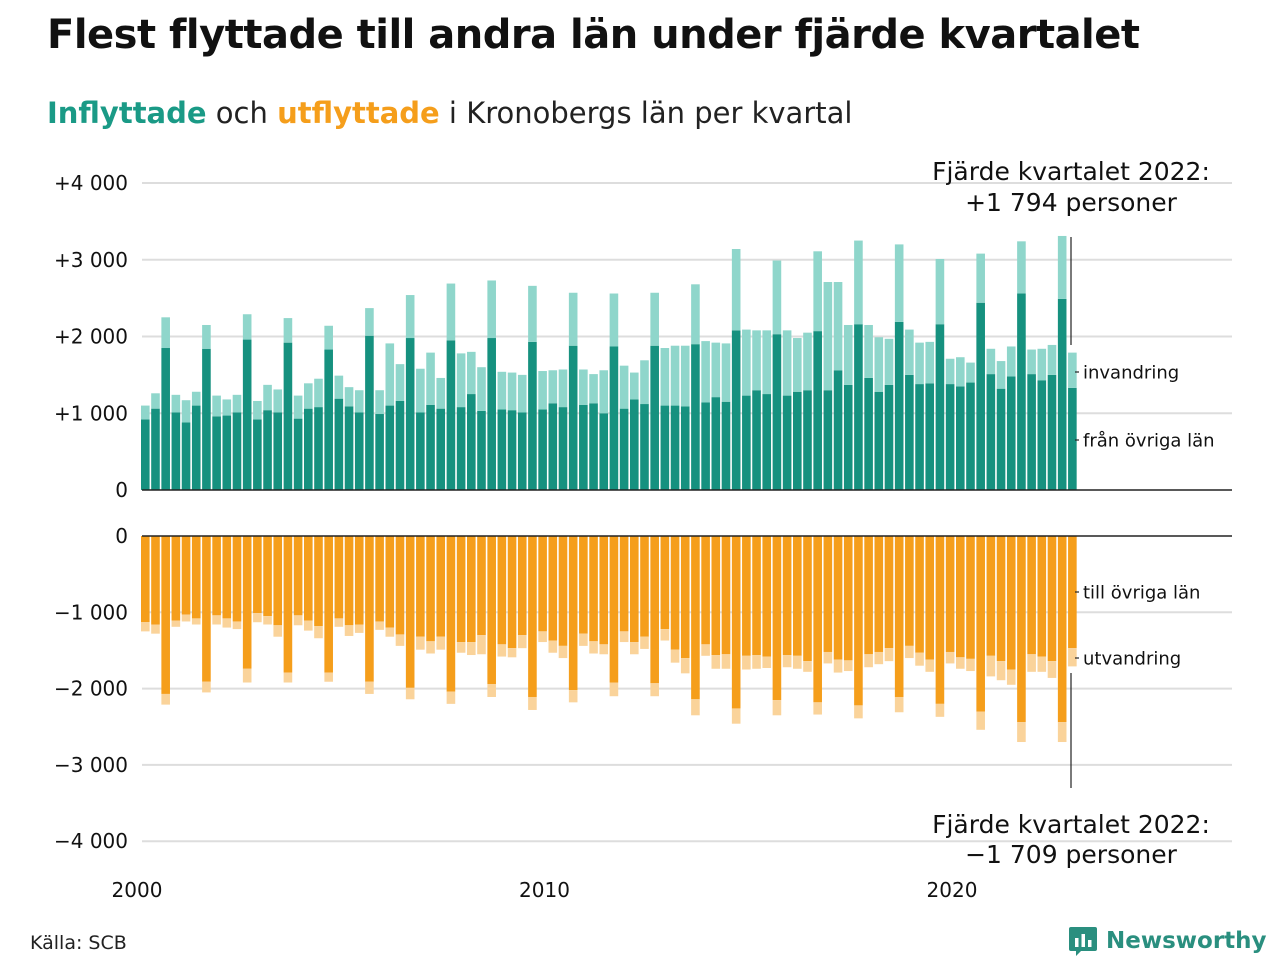 This screenshot has height=960, width=1280. What do you see at coordinates (1167, 941) in the screenshot?
I see `newsworthy-logo: Newsworthy` at bounding box center [1167, 941].